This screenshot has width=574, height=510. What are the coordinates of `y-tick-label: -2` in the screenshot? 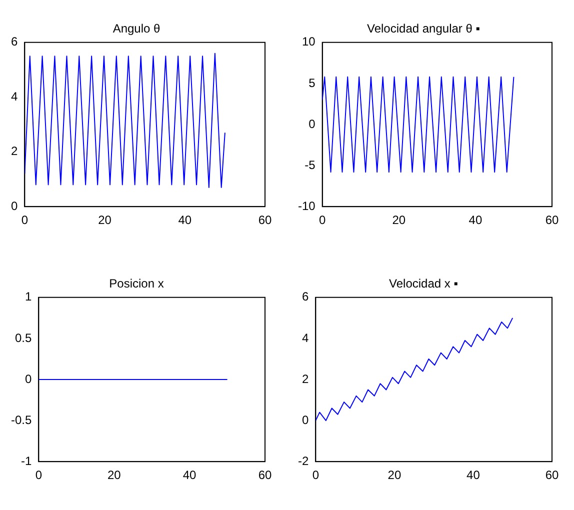 It's located at (303, 461).